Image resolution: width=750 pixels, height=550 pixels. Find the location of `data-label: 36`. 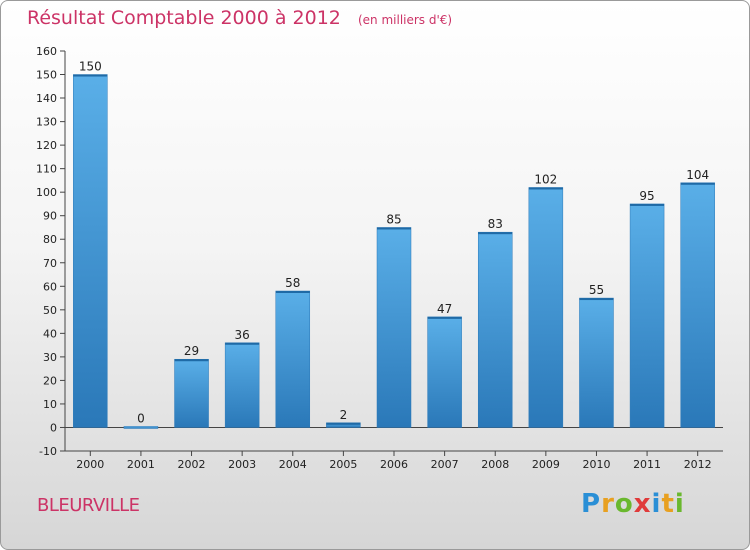

data-label: 36 is located at coordinates (242, 335).